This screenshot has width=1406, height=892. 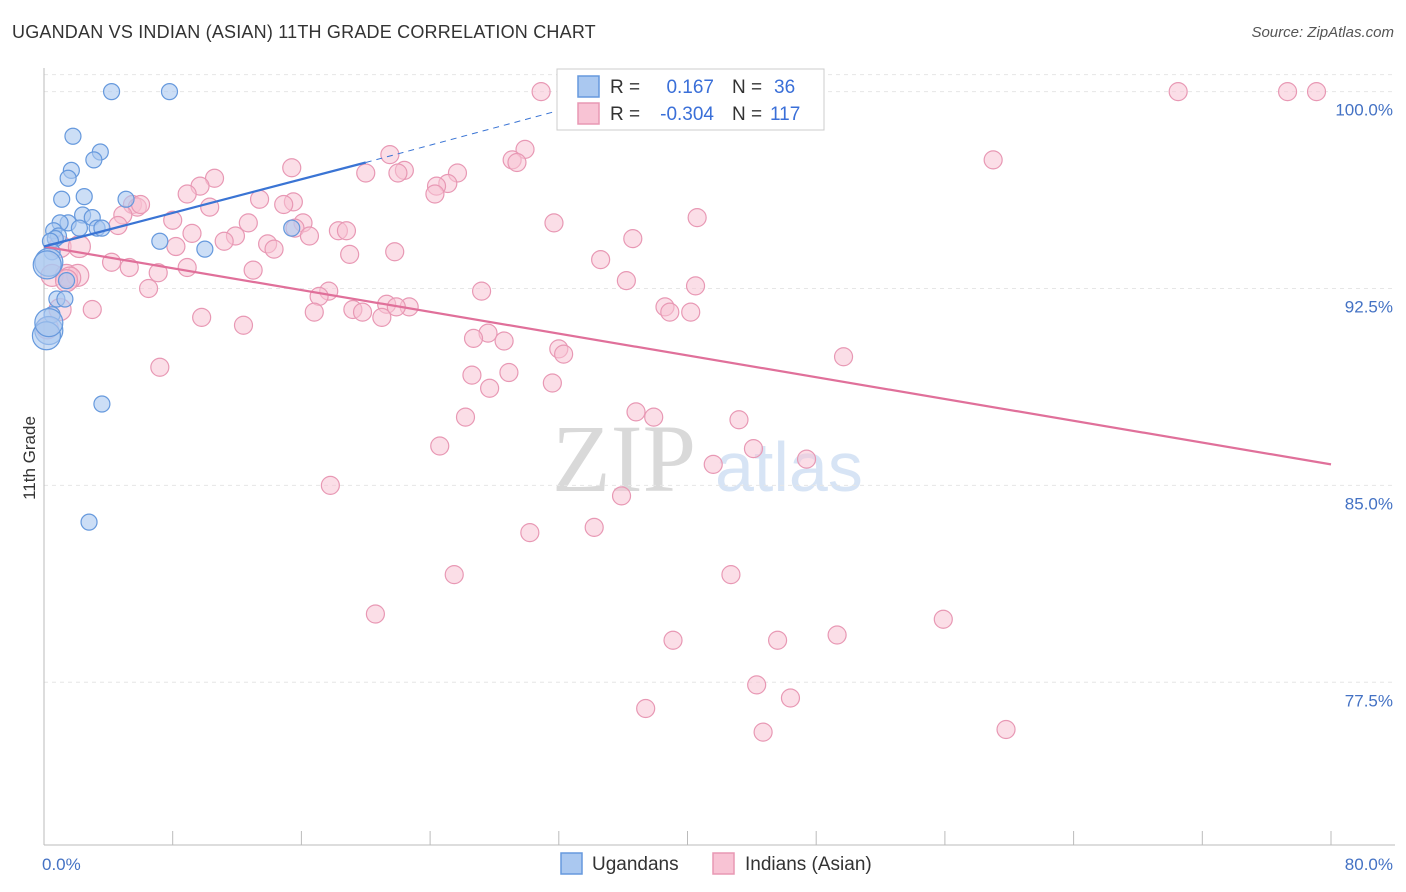 What do you see at coordinates (588, 86) in the screenshot?
I see `legend-swatch-ugandans` at bounding box center [588, 86].